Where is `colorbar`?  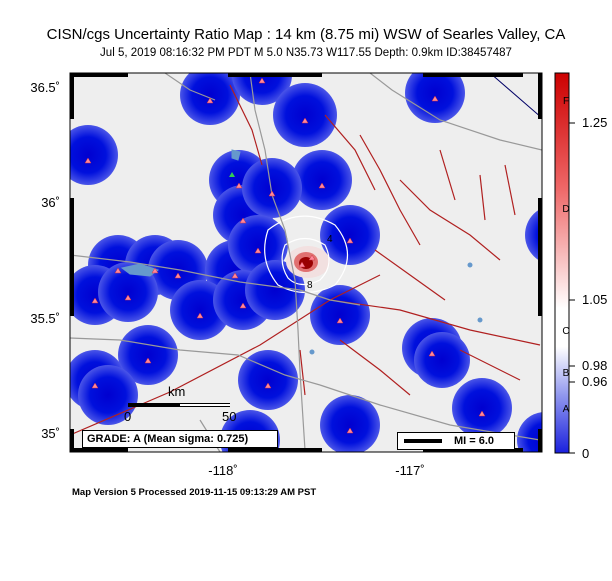 colorbar is located at coordinates (562, 263).